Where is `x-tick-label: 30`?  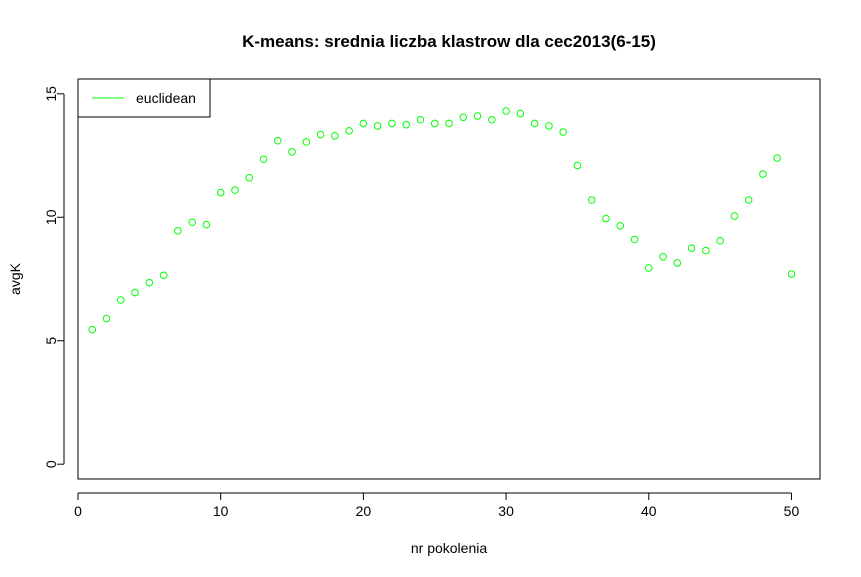
x-tick-label: 30 is located at coordinates (506, 511).